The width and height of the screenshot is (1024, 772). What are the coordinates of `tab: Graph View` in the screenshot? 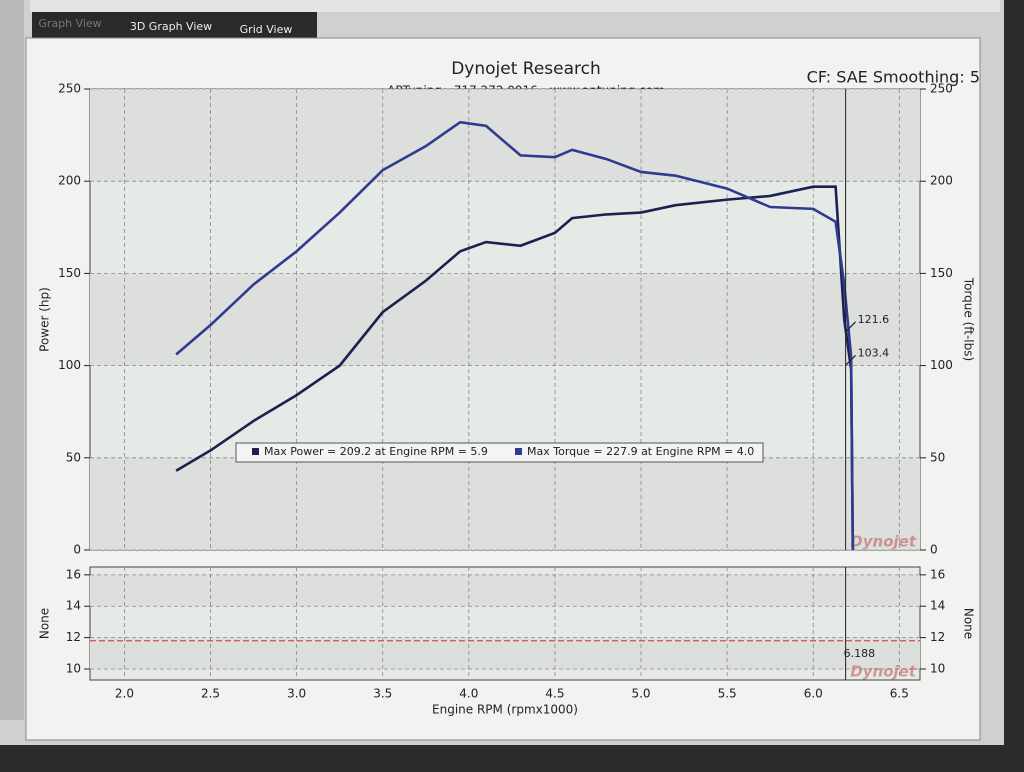 It's located at (69, 23).